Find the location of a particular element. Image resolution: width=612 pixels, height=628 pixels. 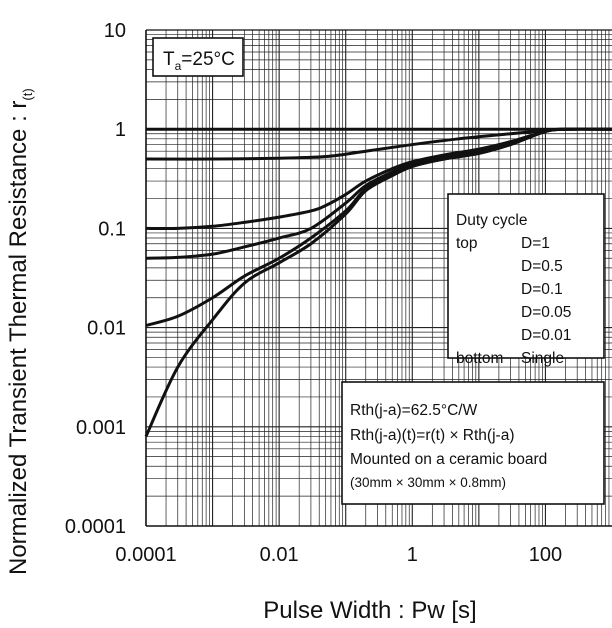

legend-row-label: Single is located at coordinates (542, 358).